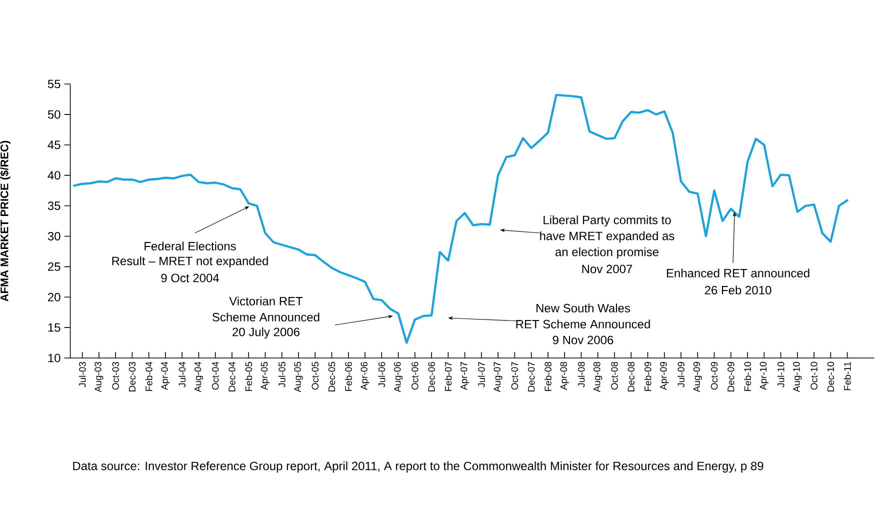 The image size is (878, 515). What do you see at coordinates (99, 377) in the screenshot?
I see `x-tick-label: Aug-03` at bounding box center [99, 377].